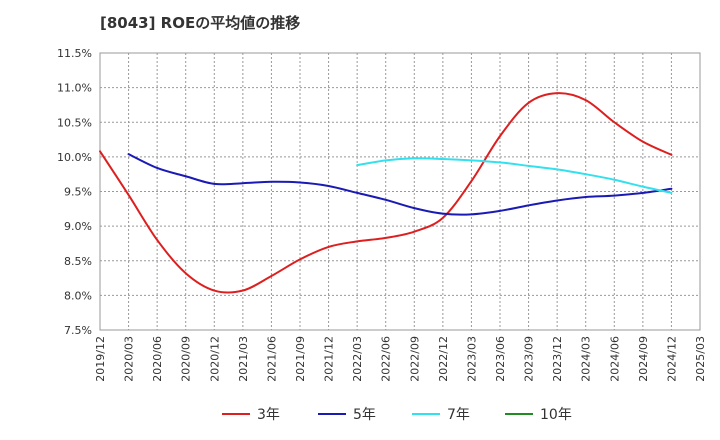 The image size is (720, 440). I want to click on x-tick-label: 2020/09, so click(186, 359).